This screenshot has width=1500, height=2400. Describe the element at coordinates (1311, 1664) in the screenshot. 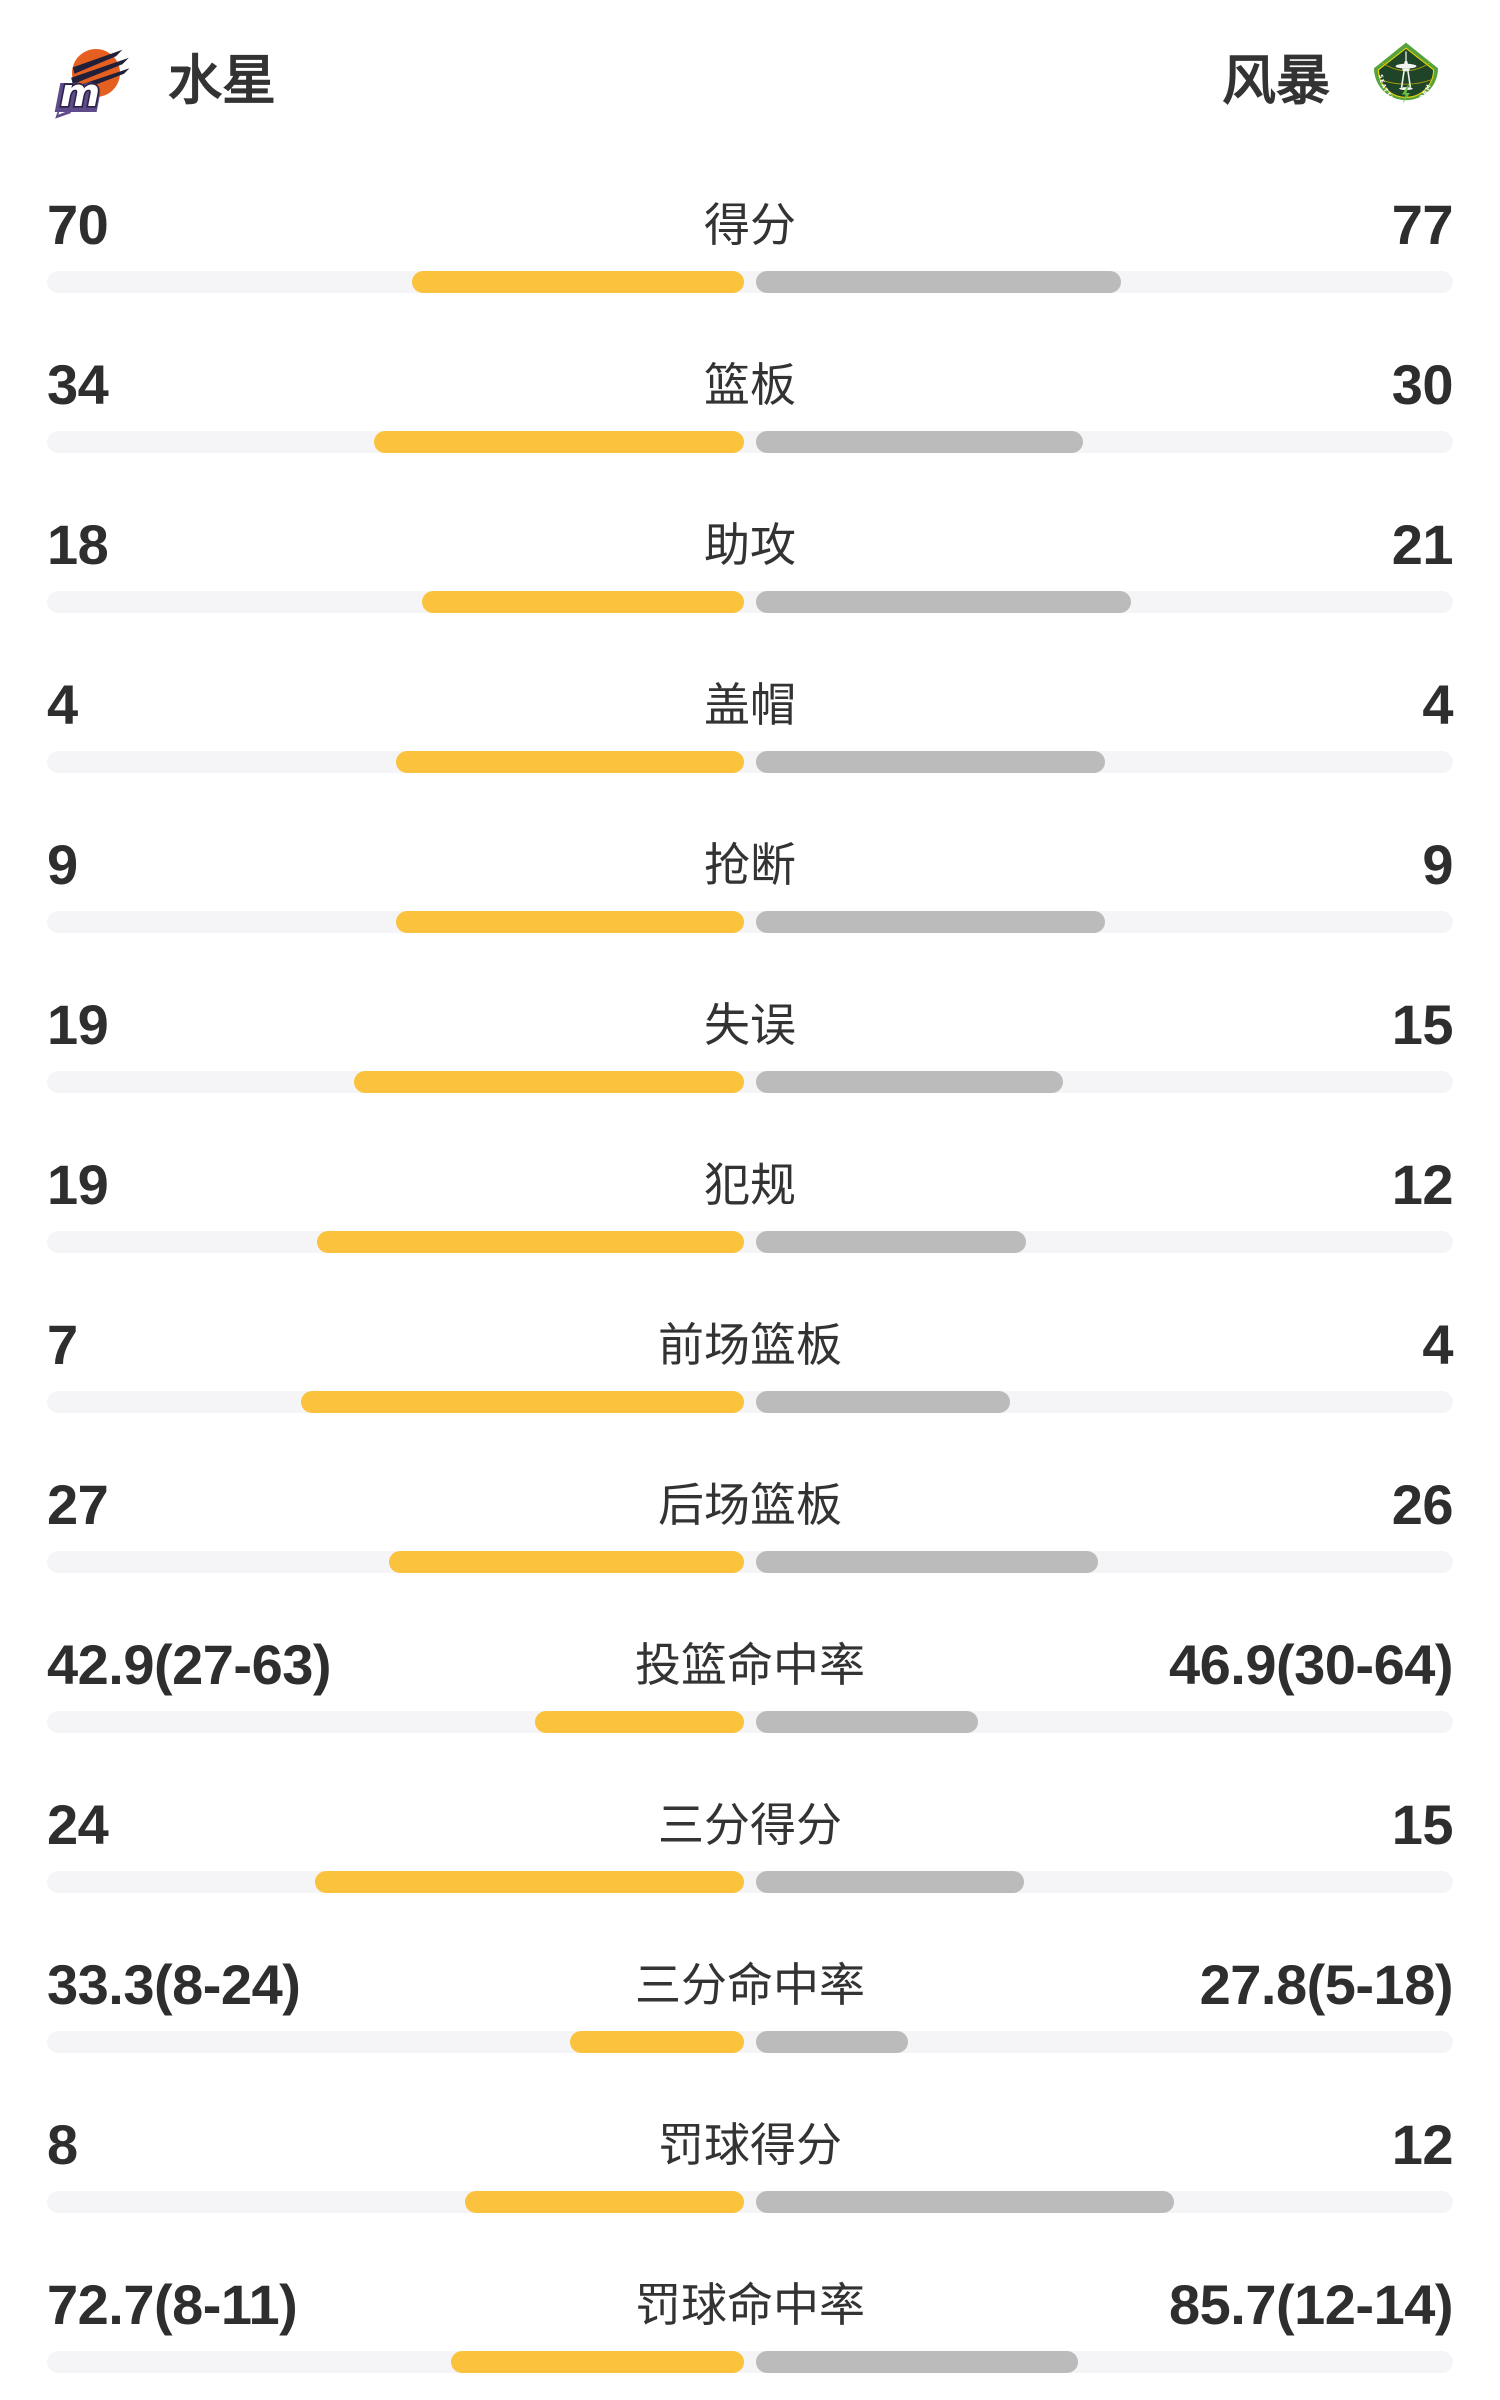

I see `right-team-value: 46.9(30-64)` at that location.